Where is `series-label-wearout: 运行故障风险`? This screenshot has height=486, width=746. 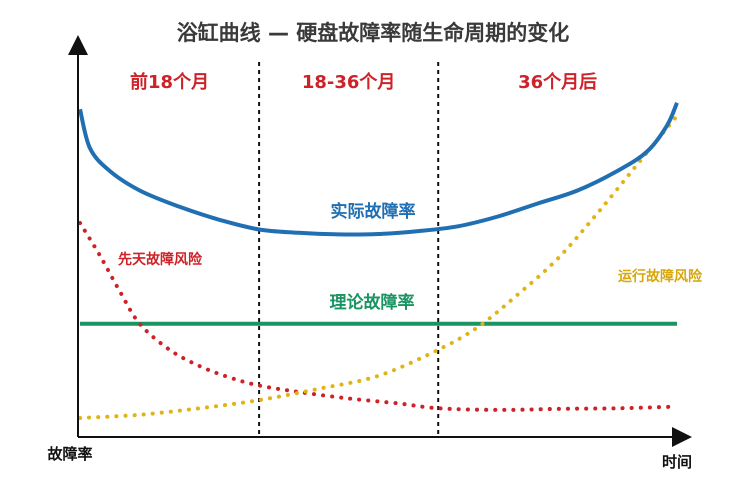 series-label-wearout: 运行故障风险 is located at coordinates (660, 276).